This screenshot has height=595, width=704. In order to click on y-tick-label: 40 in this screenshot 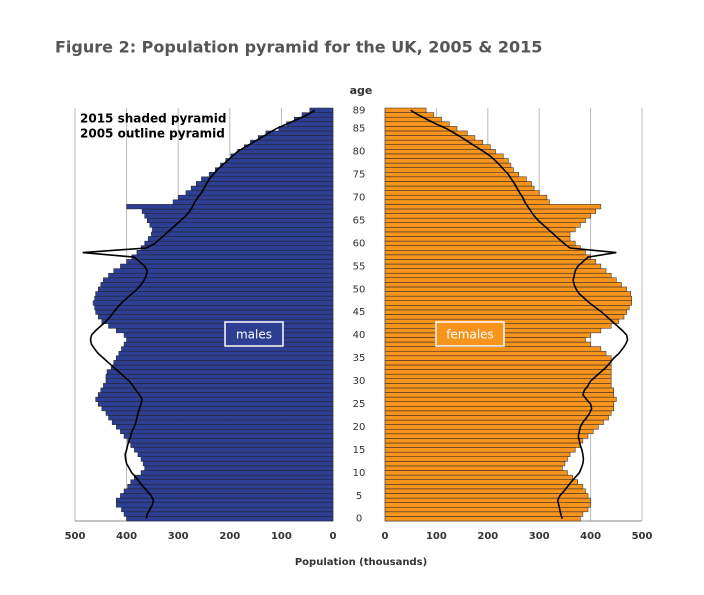, I will do `click(359, 335)`.